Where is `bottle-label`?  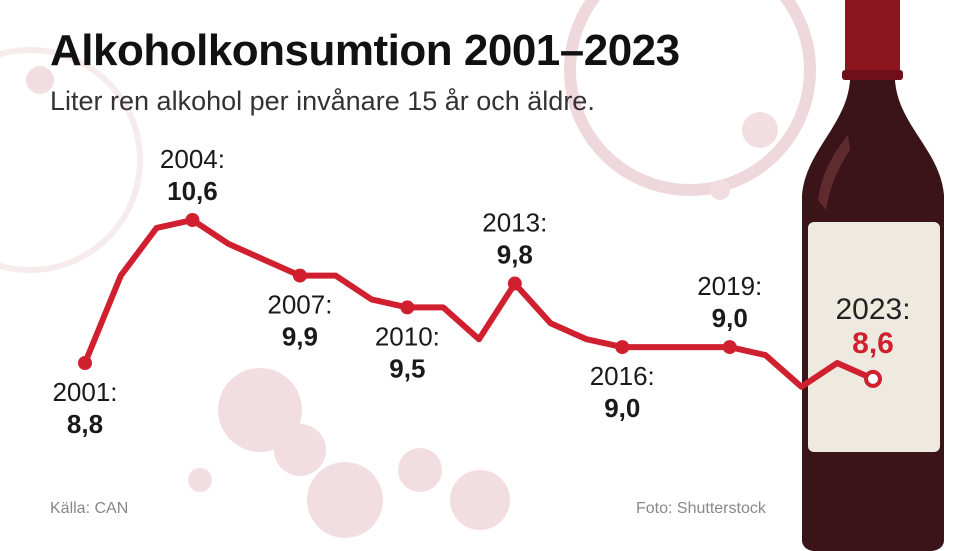 bottle-label is located at coordinates (874, 337).